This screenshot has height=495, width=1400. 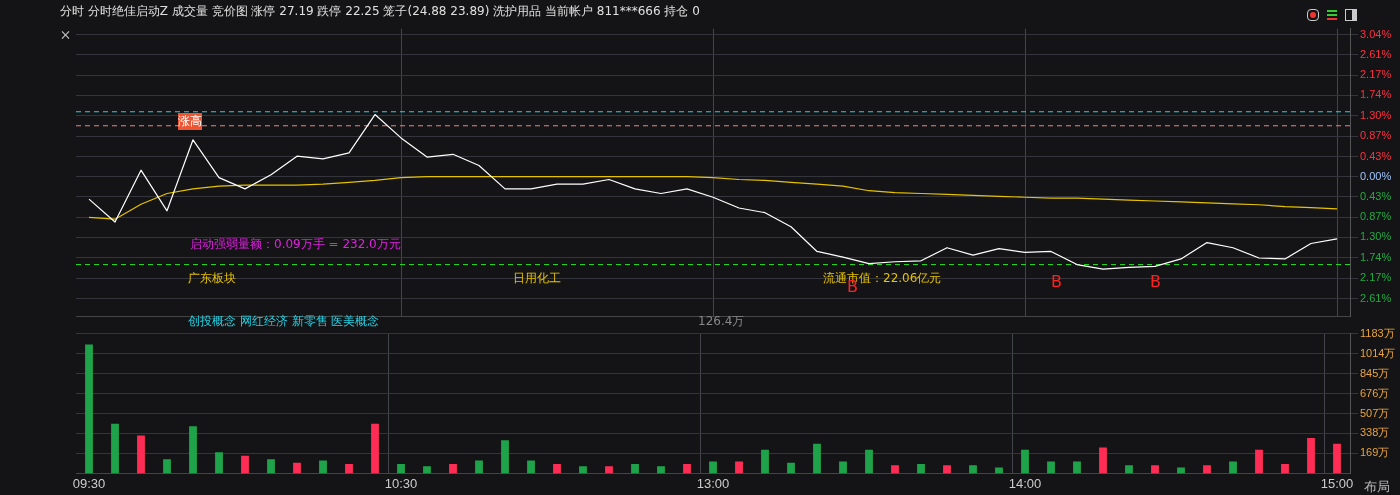 What do you see at coordinates (1376, 175) in the screenshot?
I see `y-tick-label: 0.00%` at bounding box center [1376, 175].